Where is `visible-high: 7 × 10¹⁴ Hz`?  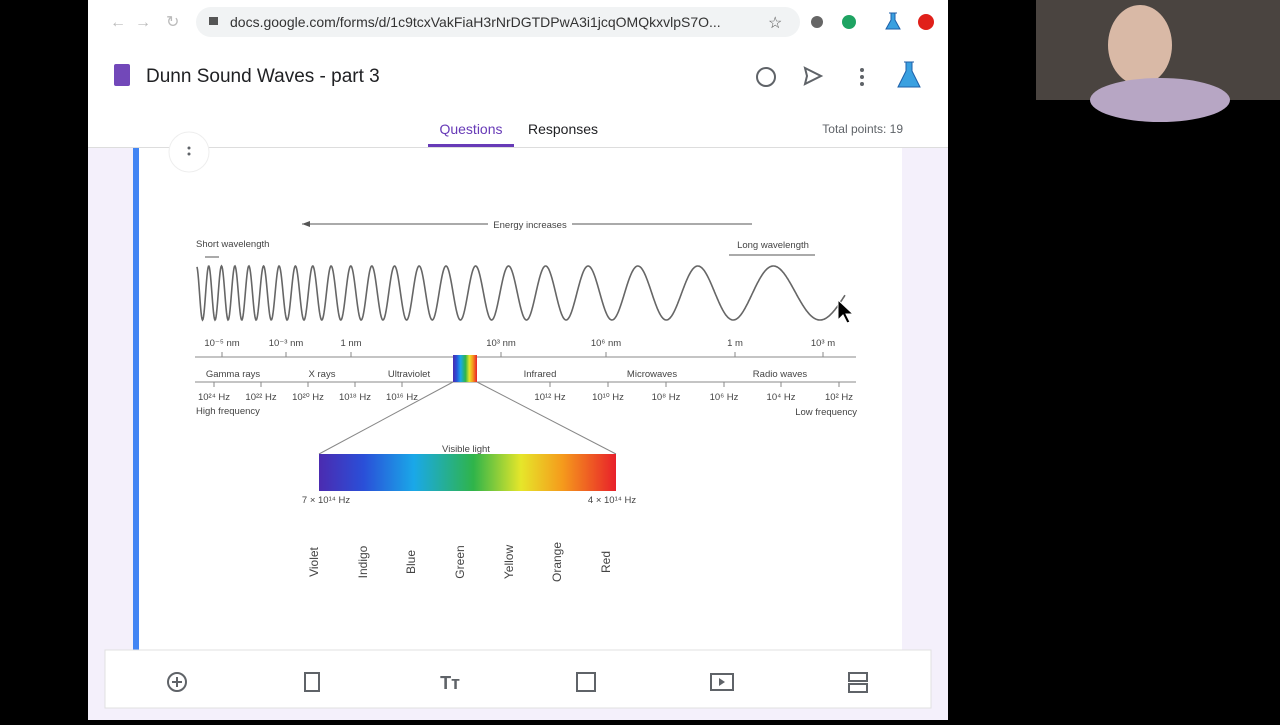 visible-high: 7 × 10¹⁴ Hz is located at coordinates (326, 500).